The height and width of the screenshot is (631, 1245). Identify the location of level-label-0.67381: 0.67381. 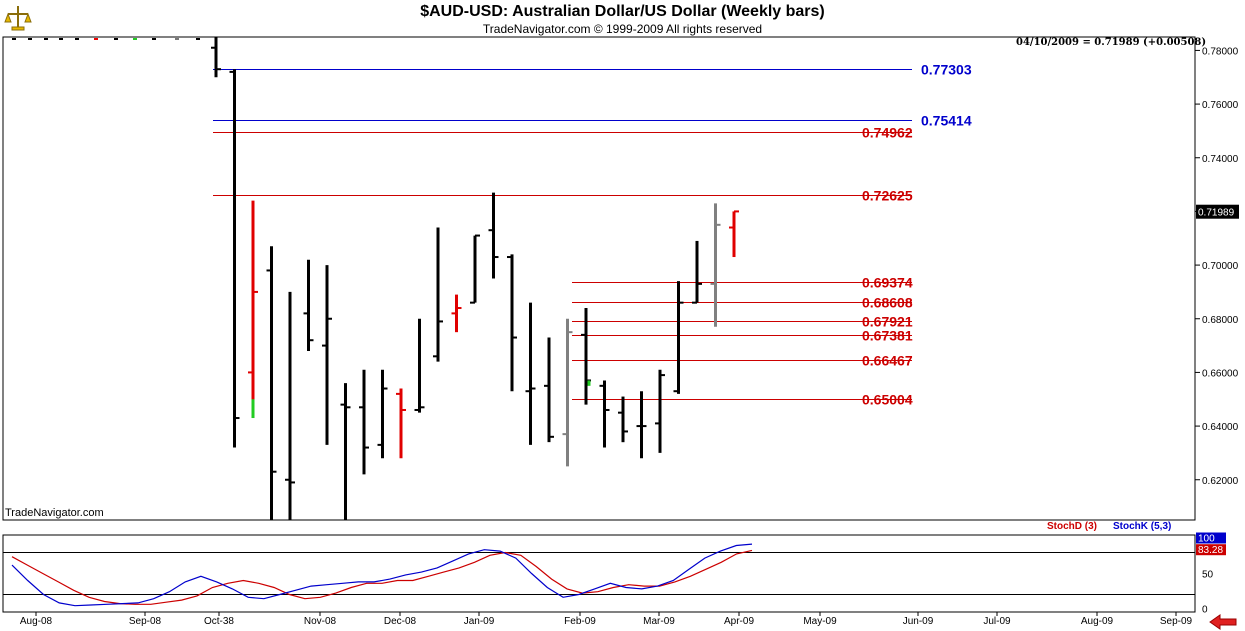
(887, 336).